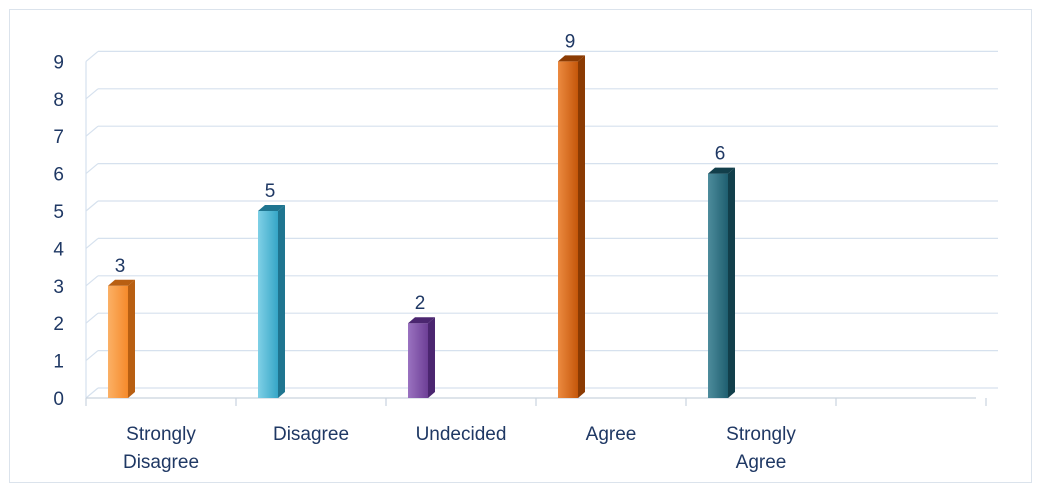 The height and width of the screenshot is (493, 1041). Describe the element at coordinates (58, 287) in the screenshot. I see `y-tick-label: 3` at that location.